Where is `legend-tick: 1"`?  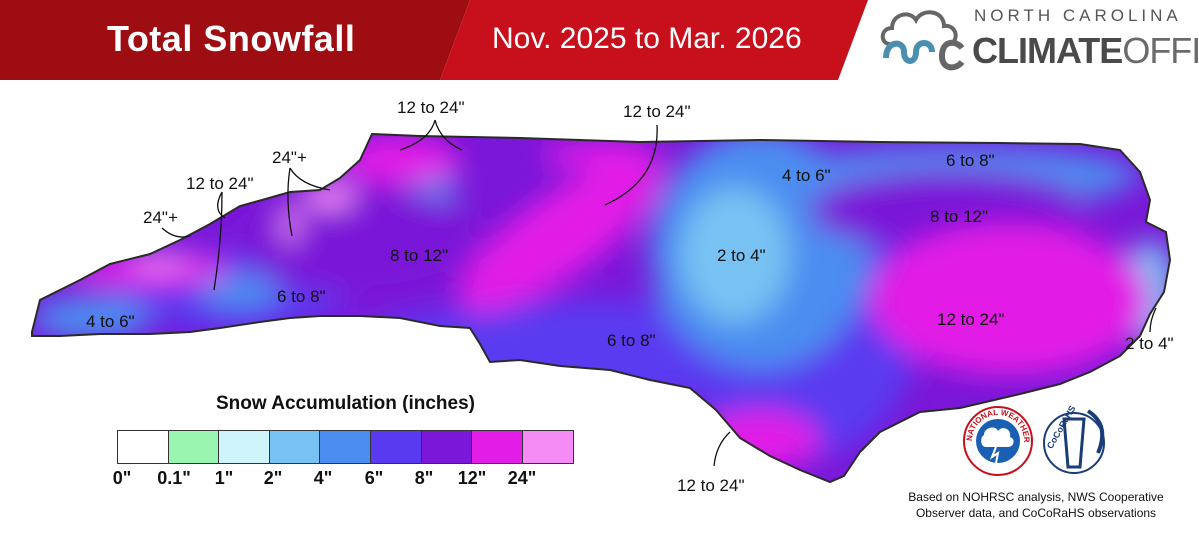
legend-tick: 1" is located at coordinates (224, 478).